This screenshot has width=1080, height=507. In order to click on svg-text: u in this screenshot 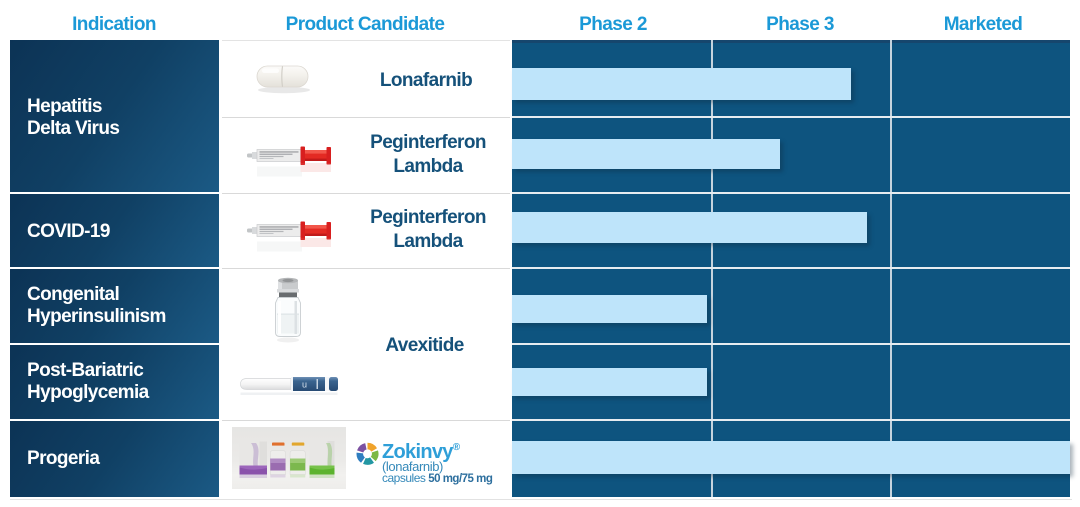, I will do `click(304, 385)`.